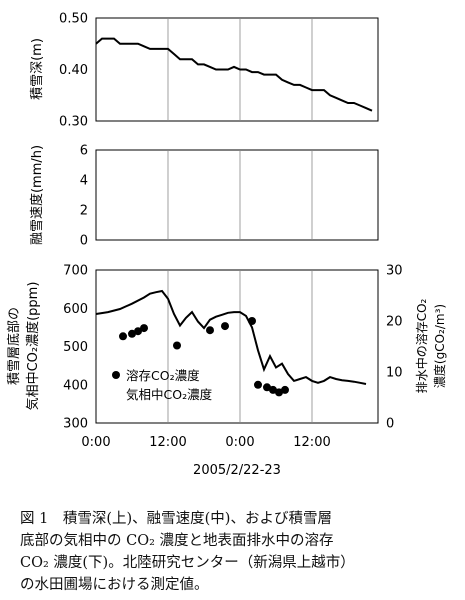 This screenshot has width=465, height=600. Describe the element at coordinates (394, 322) in the screenshot. I see `y2-tick-label-3-2: 20` at that location.